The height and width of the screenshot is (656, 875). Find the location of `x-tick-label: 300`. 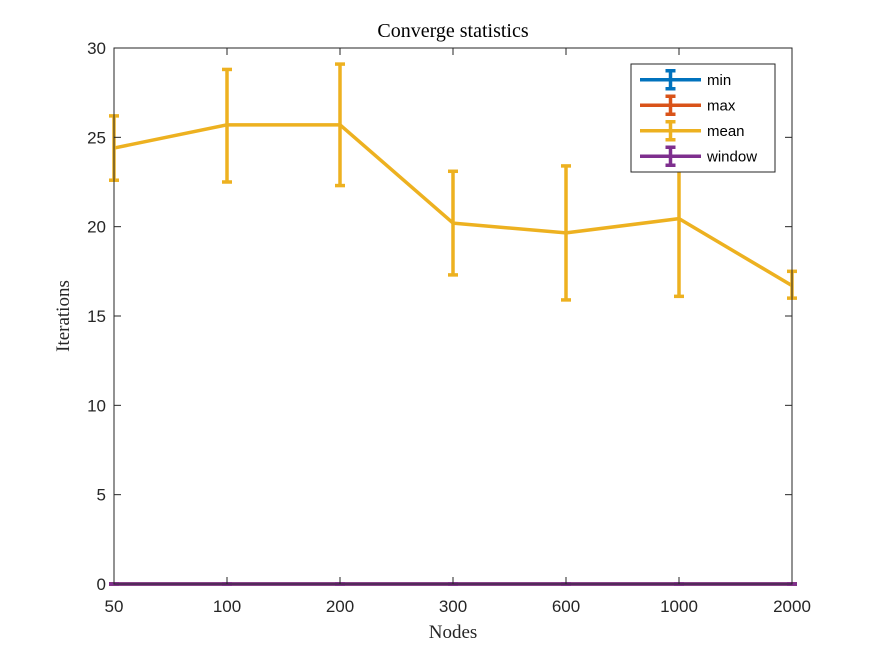

x-tick-label: 300 is located at coordinates (453, 606).